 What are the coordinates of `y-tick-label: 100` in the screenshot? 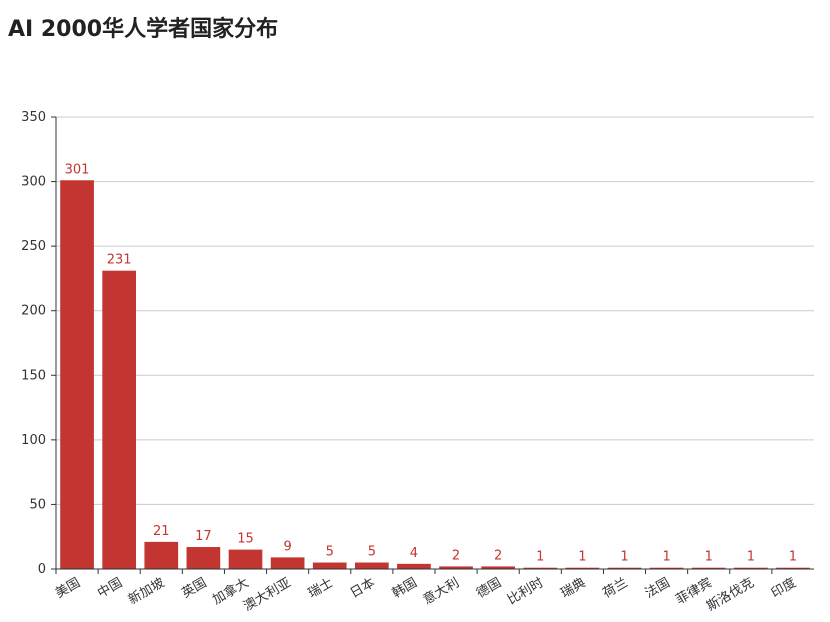 It's located at (33, 440).